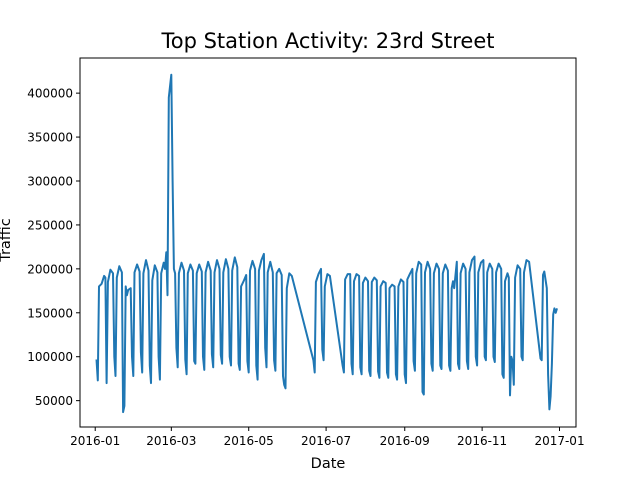 The image size is (640, 480). Describe the element at coordinates (50, 225) in the screenshot. I see `y-tick-label: 250000` at that location.